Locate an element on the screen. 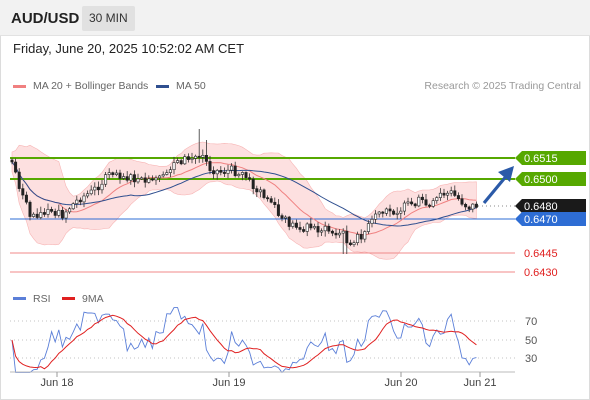 The image size is (590, 400). price-label-0.6445: 0.6445 is located at coordinates (541, 254).